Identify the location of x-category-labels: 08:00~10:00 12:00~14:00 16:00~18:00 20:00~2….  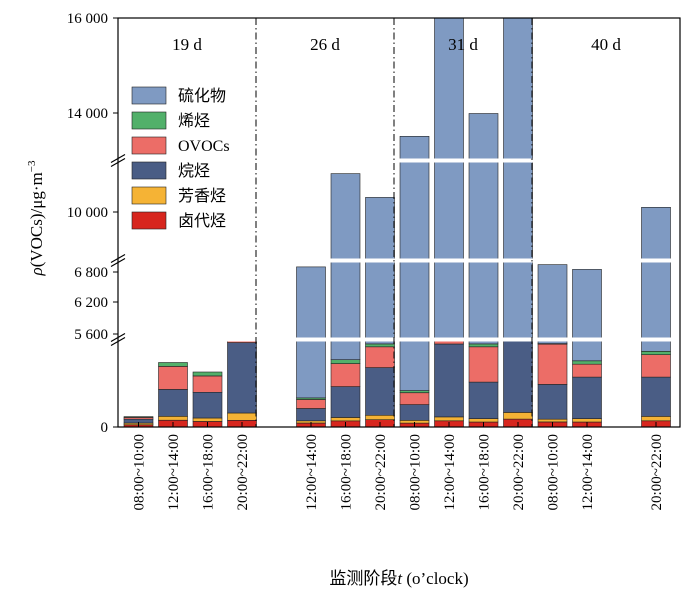
(398, 466).